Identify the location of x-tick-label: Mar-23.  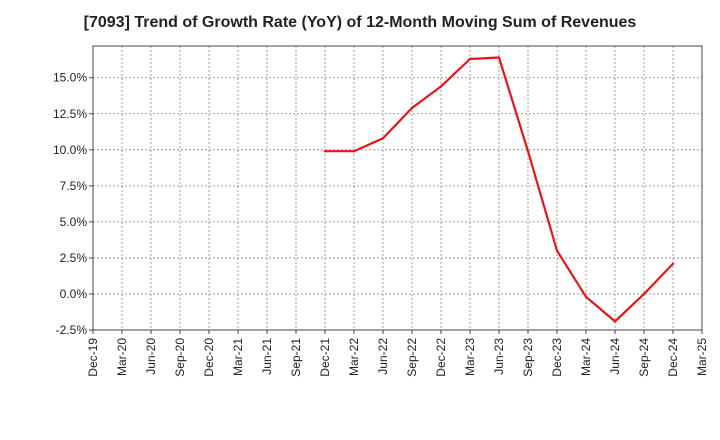
(470, 357).